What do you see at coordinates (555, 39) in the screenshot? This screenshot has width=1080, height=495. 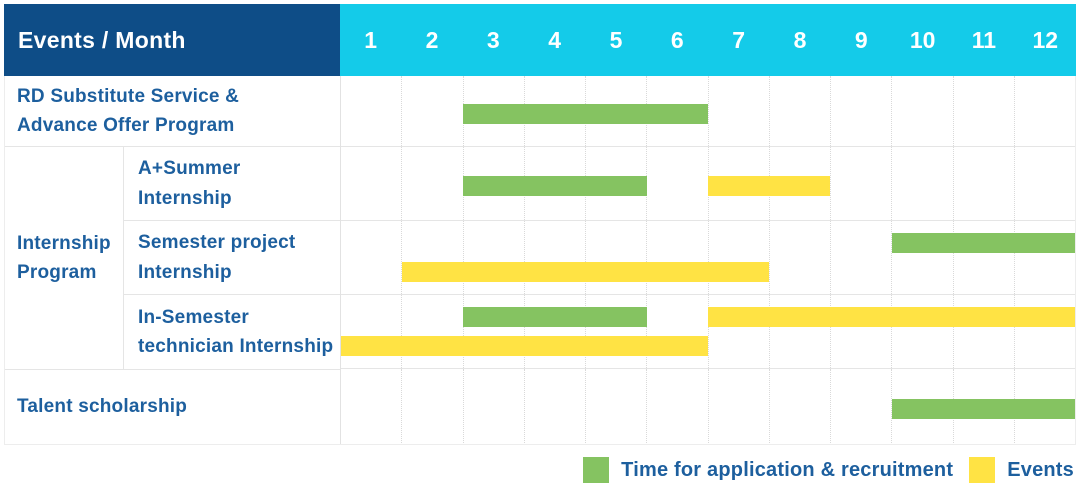 I see `month-header-cell: 4` at bounding box center [555, 39].